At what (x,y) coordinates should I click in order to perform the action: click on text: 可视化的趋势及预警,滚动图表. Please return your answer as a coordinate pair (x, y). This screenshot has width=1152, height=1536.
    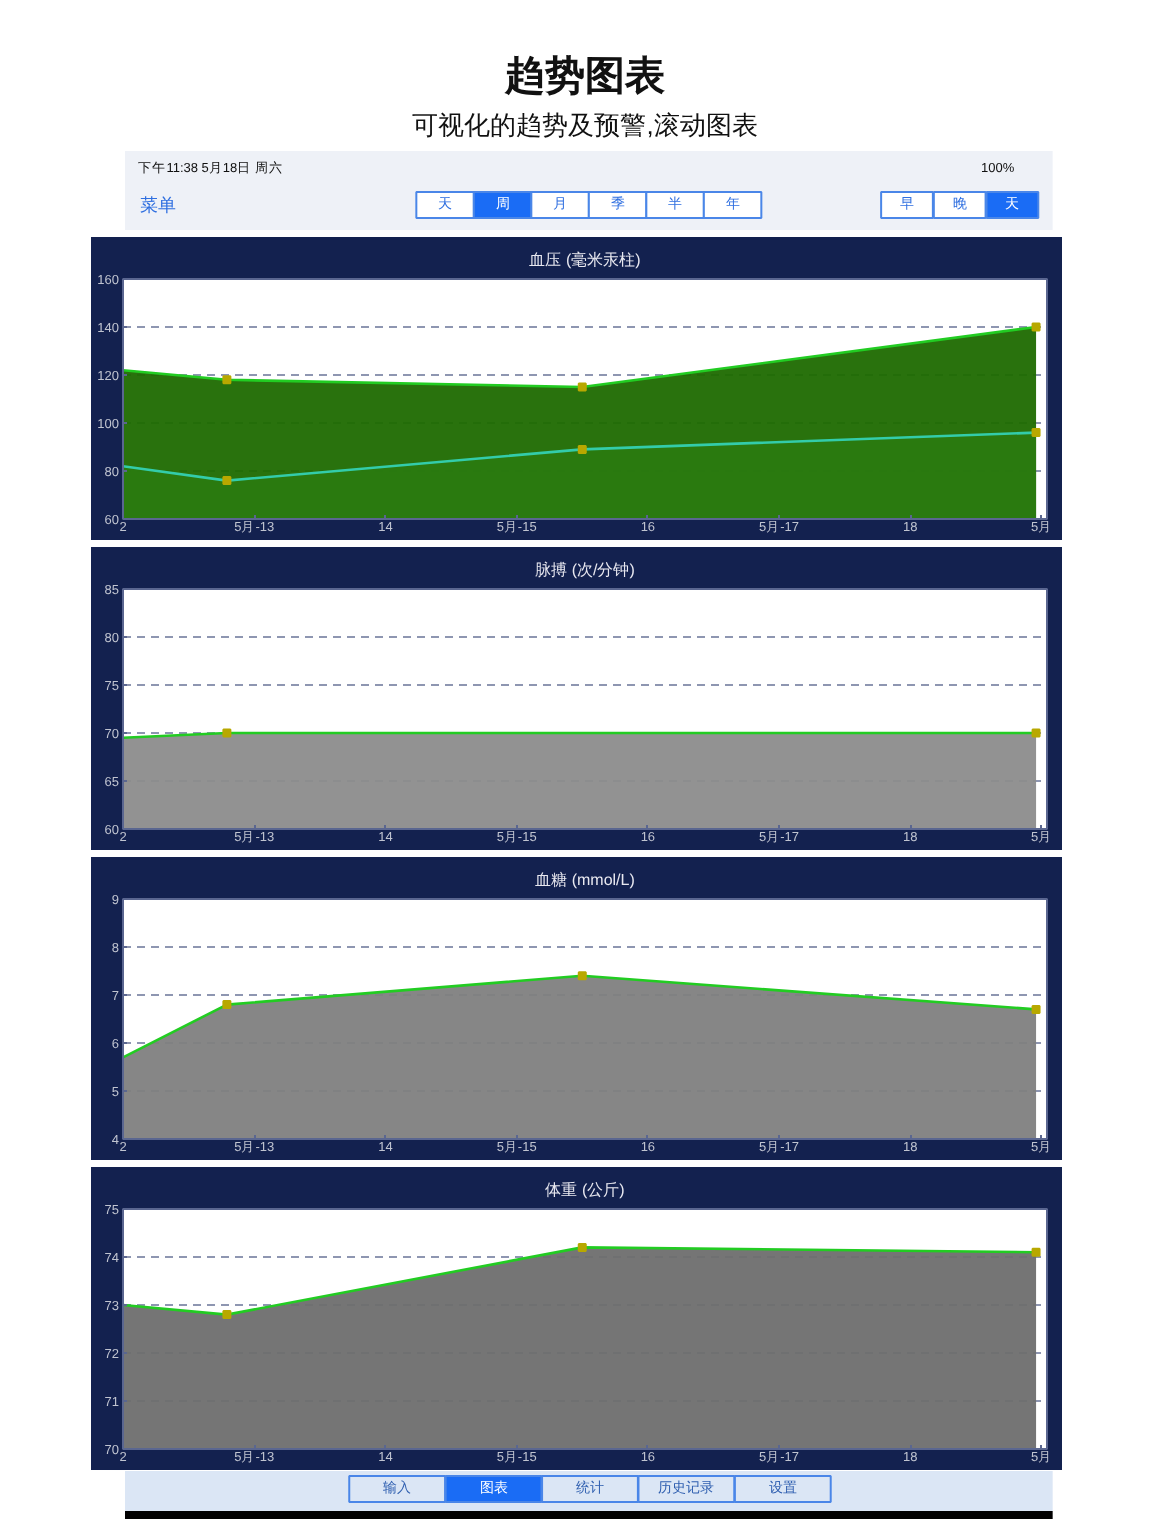
    Looking at the image, I should click on (585, 125).